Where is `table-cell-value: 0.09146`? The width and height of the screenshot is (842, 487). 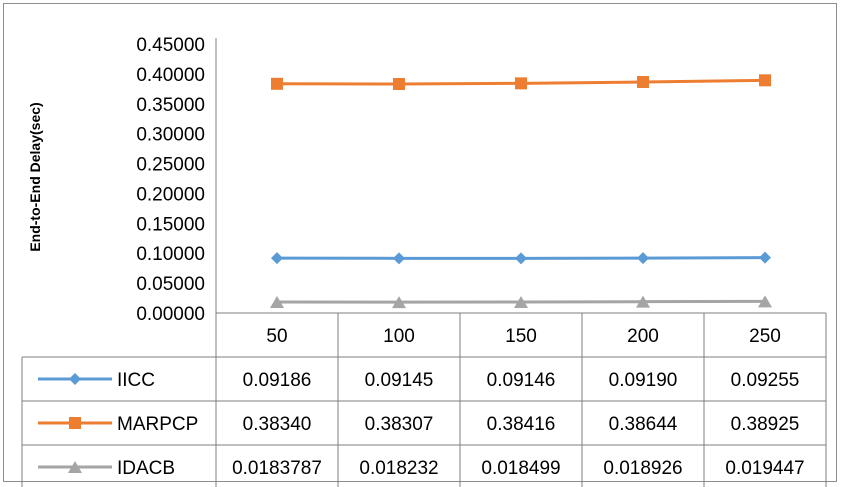 table-cell-value: 0.09146 is located at coordinates (521, 380).